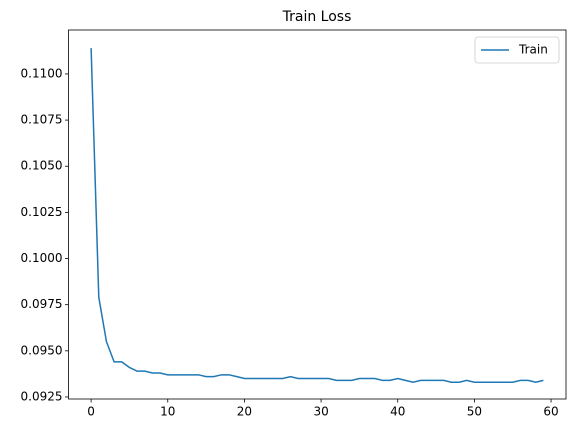  What do you see at coordinates (550, 412) in the screenshot?
I see `x-tick-label: 60` at bounding box center [550, 412].